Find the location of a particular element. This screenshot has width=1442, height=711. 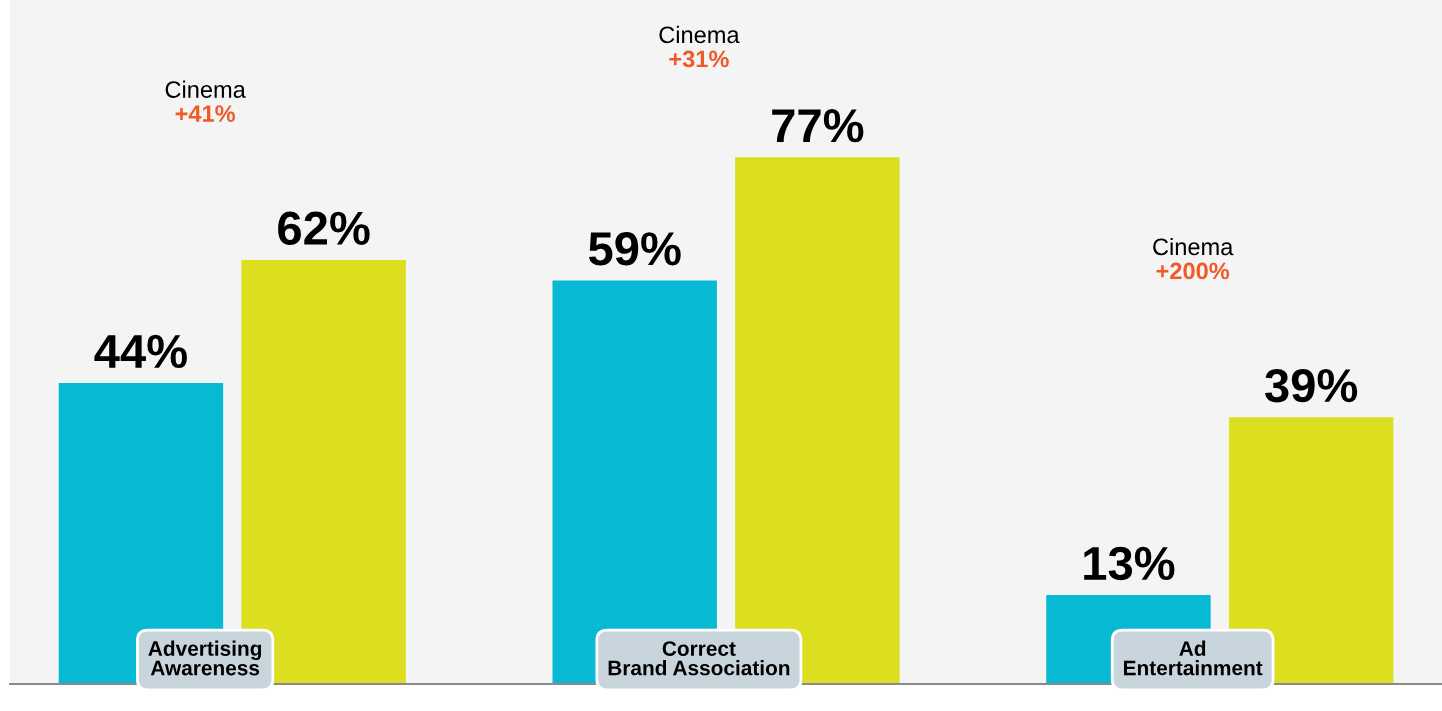

data-label: 59% is located at coordinates (634, 249).